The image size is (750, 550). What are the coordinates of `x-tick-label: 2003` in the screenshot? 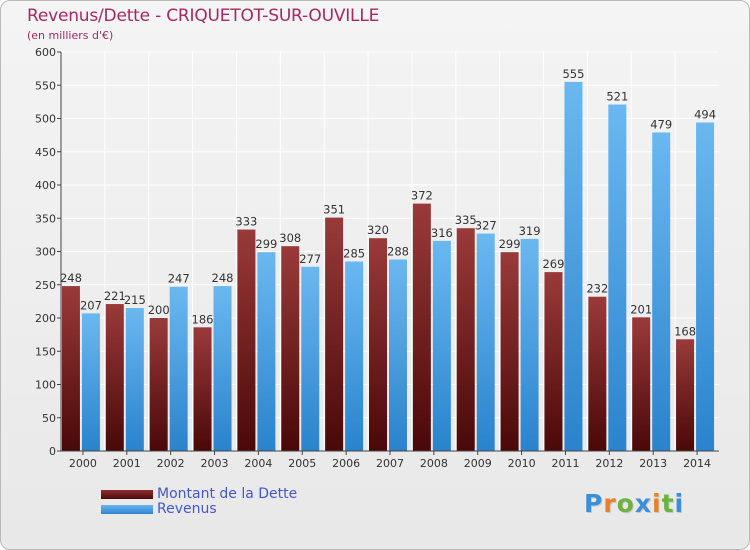 It's located at (215, 463).